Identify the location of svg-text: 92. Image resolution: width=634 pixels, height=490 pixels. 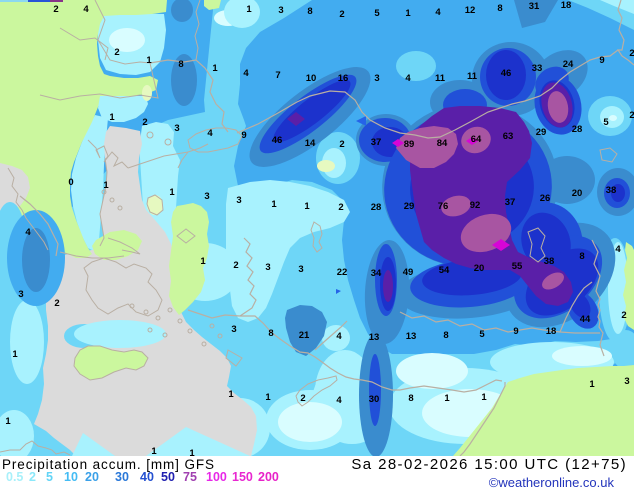
(475, 205).